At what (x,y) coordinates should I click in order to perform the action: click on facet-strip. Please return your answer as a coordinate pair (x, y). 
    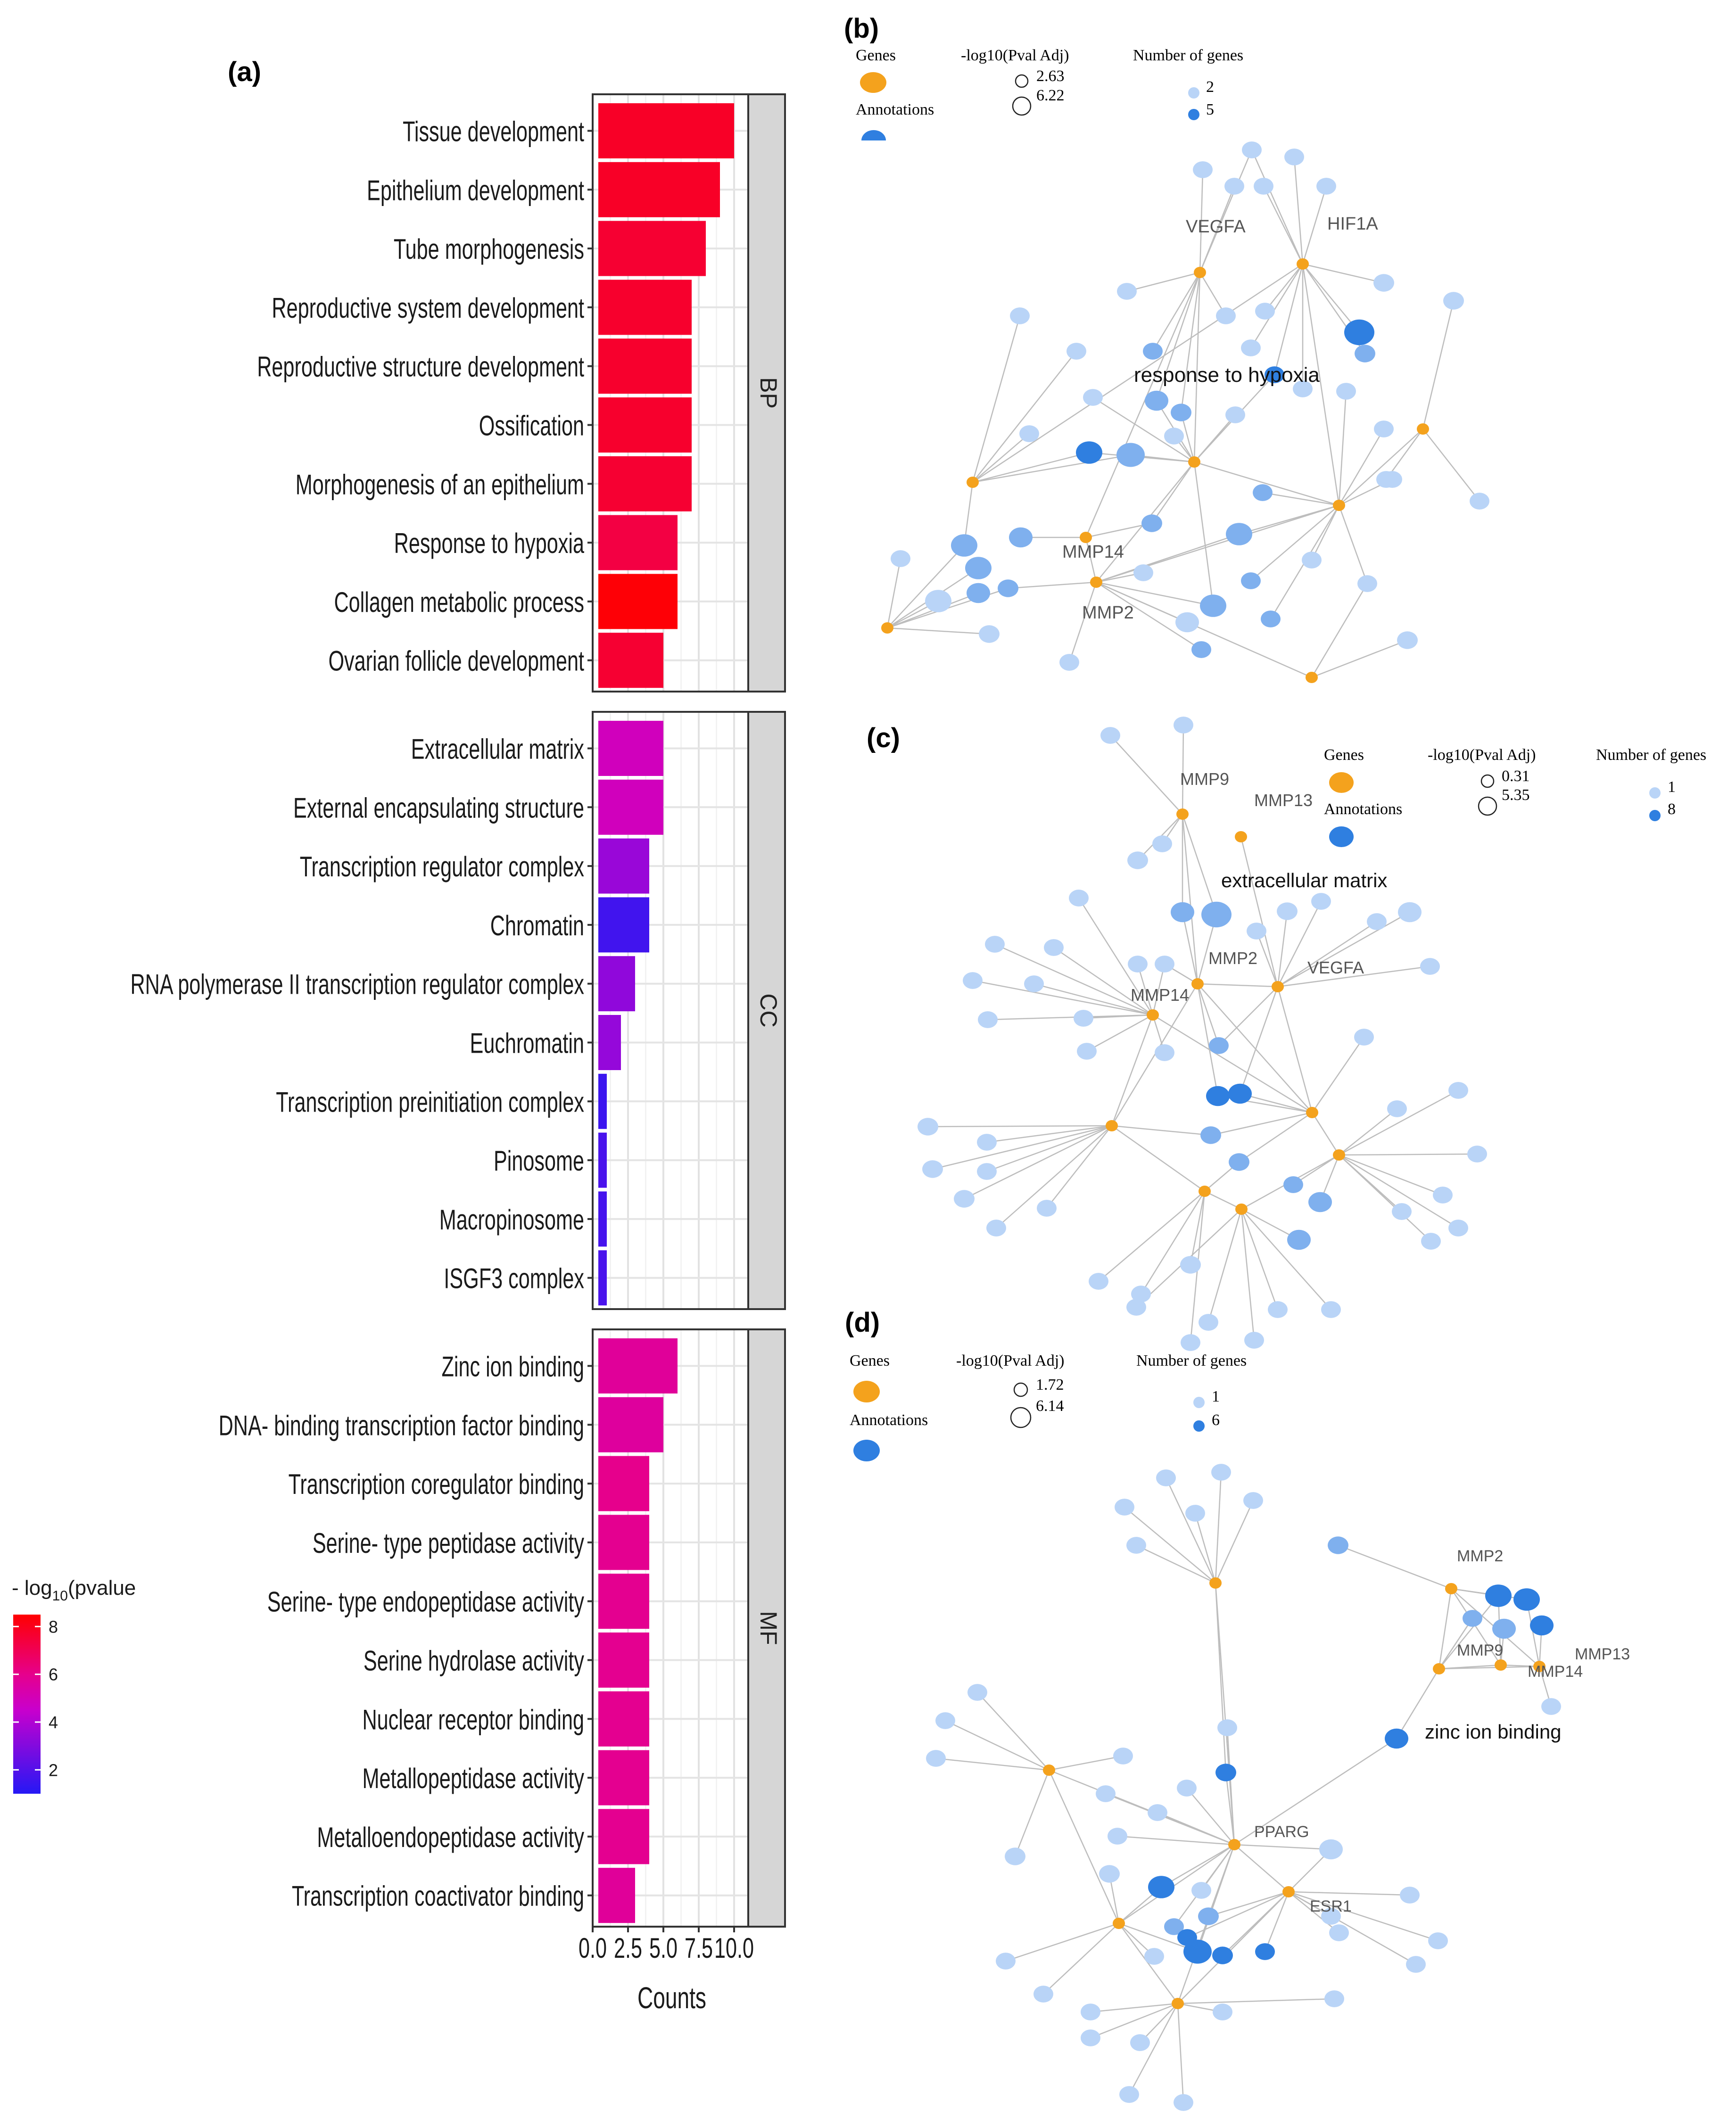
    Looking at the image, I should click on (766, 1010).